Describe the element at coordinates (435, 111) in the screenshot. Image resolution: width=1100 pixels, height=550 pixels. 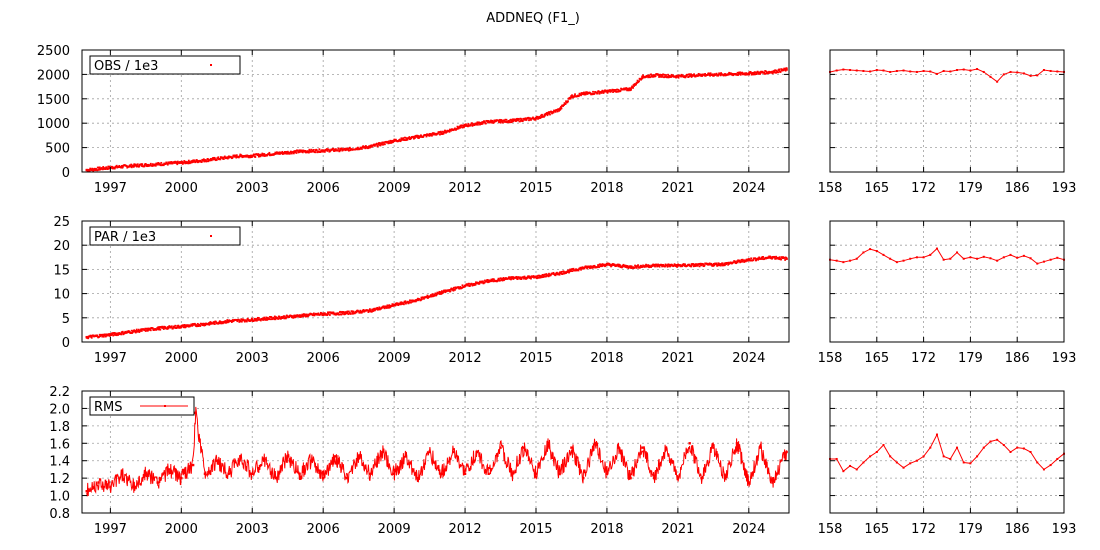
I see `plot-frame` at that location.